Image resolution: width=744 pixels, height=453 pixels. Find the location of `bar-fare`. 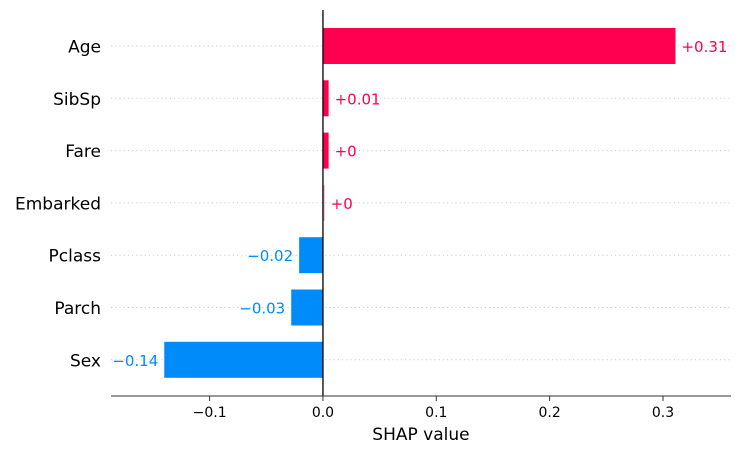

bar-fare is located at coordinates (325, 150).